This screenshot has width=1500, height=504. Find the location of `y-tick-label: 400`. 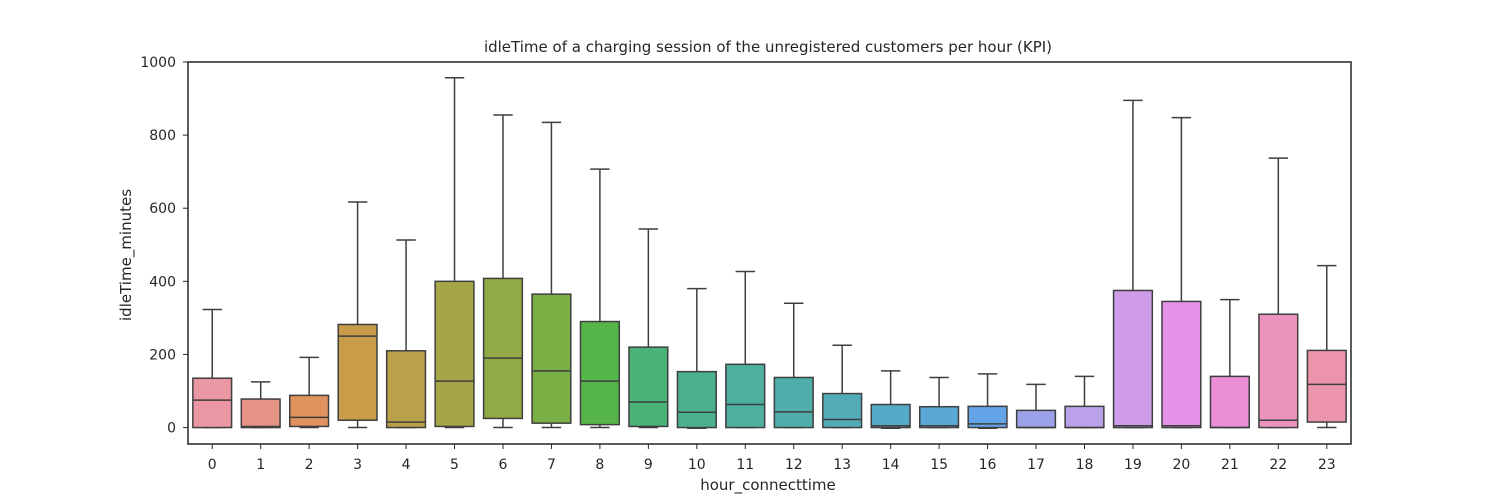

y-tick-label: 400 is located at coordinates (162, 282).